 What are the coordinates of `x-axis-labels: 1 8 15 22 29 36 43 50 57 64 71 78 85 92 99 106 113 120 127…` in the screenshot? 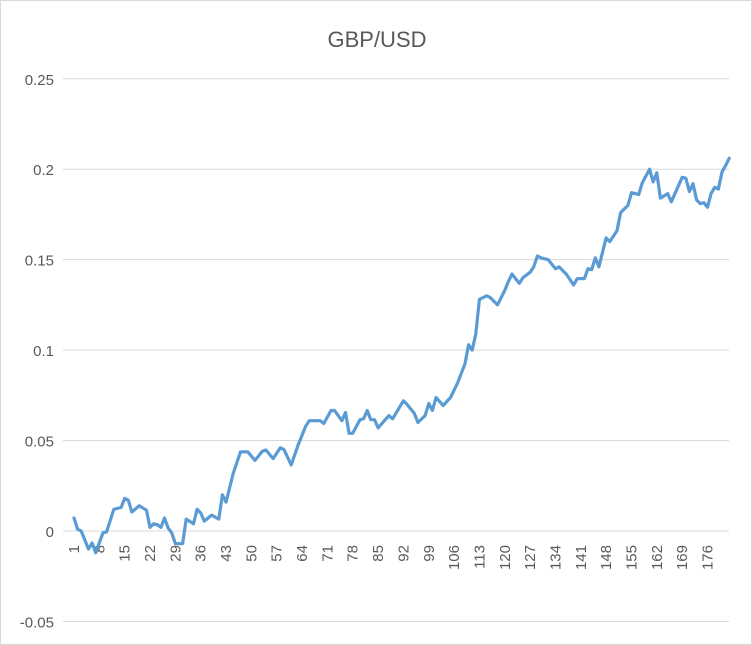 It's located at (391, 557).